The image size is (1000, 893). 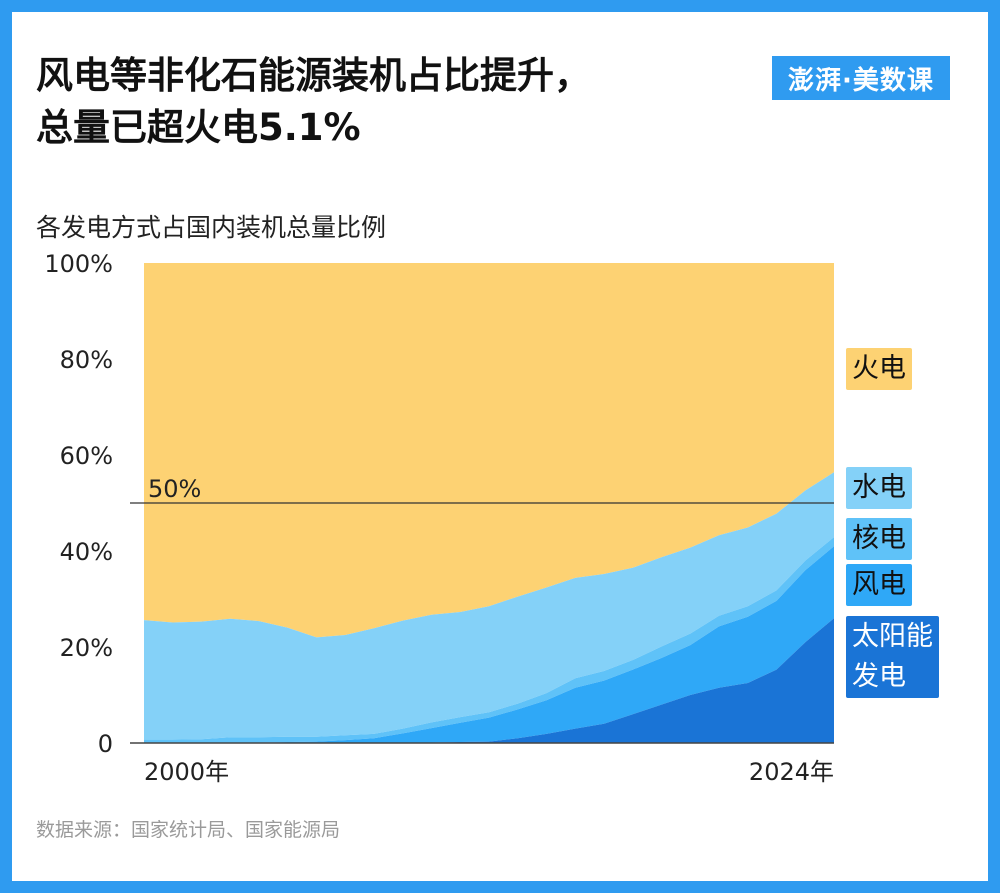 What do you see at coordinates (198, 127) in the screenshot?
I see `title-line-2: 总量已超火电5.1%` at bounding box center [198, 127].